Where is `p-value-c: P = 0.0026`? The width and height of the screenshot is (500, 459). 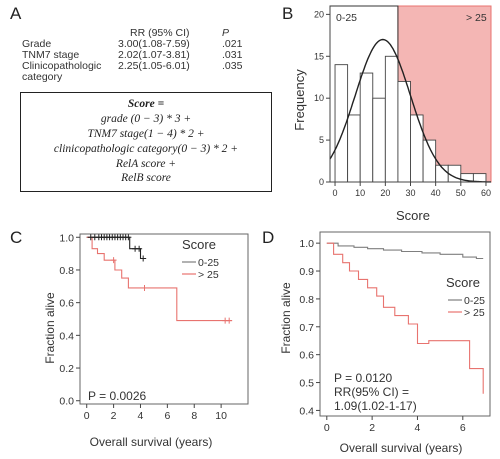 p-value-c: P = 0.0026 is located at coordinates (117, 396).